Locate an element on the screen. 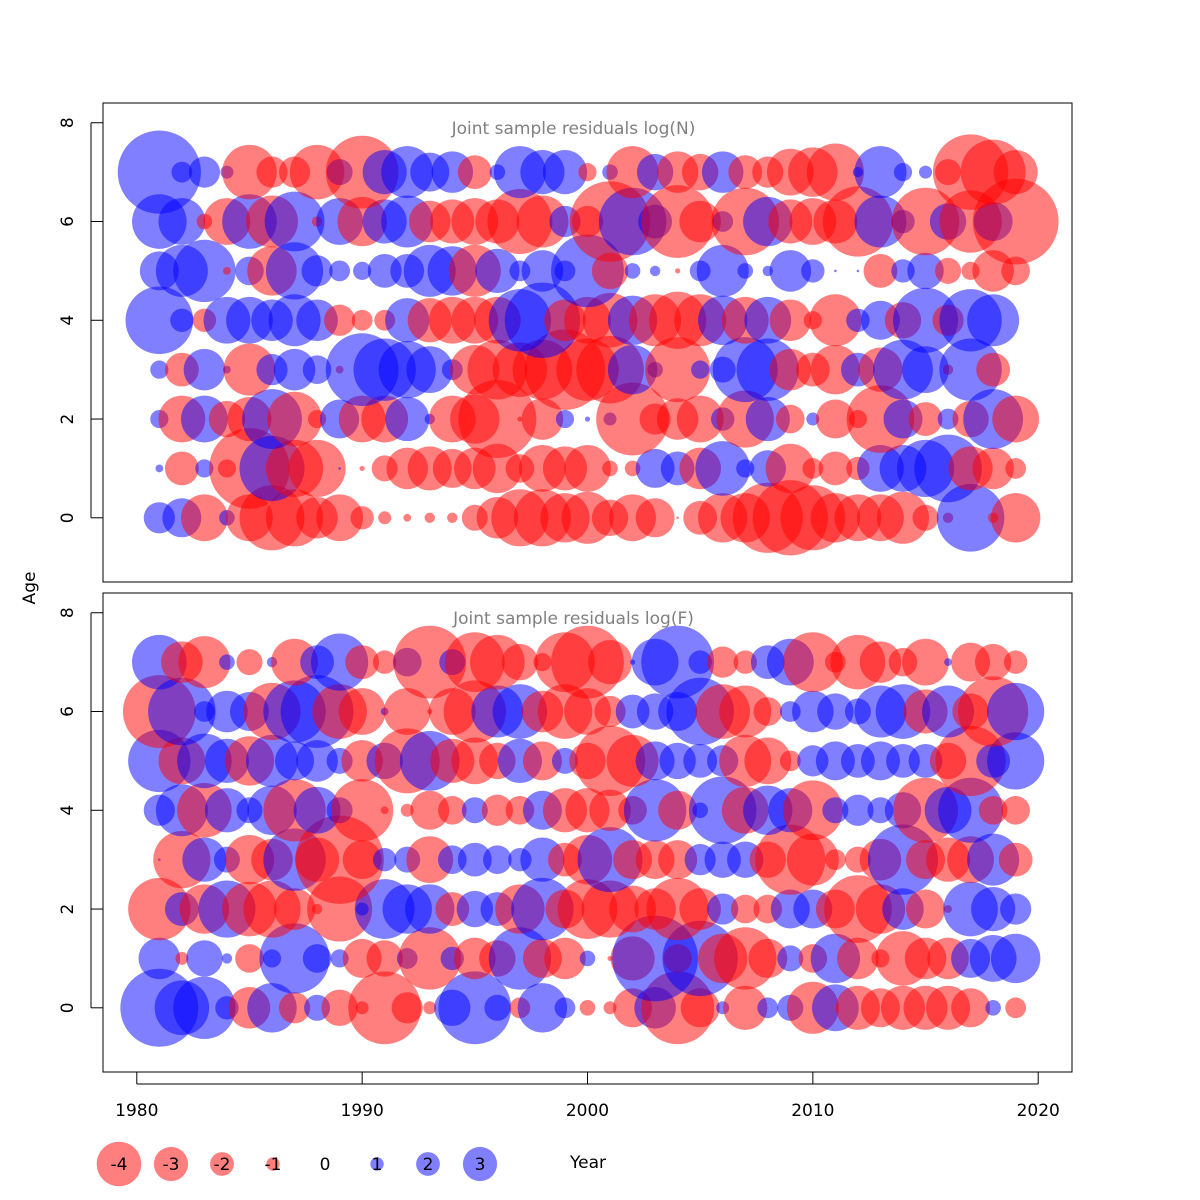  residual-bubble-age4-1991 is located at coordinates (384, 810).